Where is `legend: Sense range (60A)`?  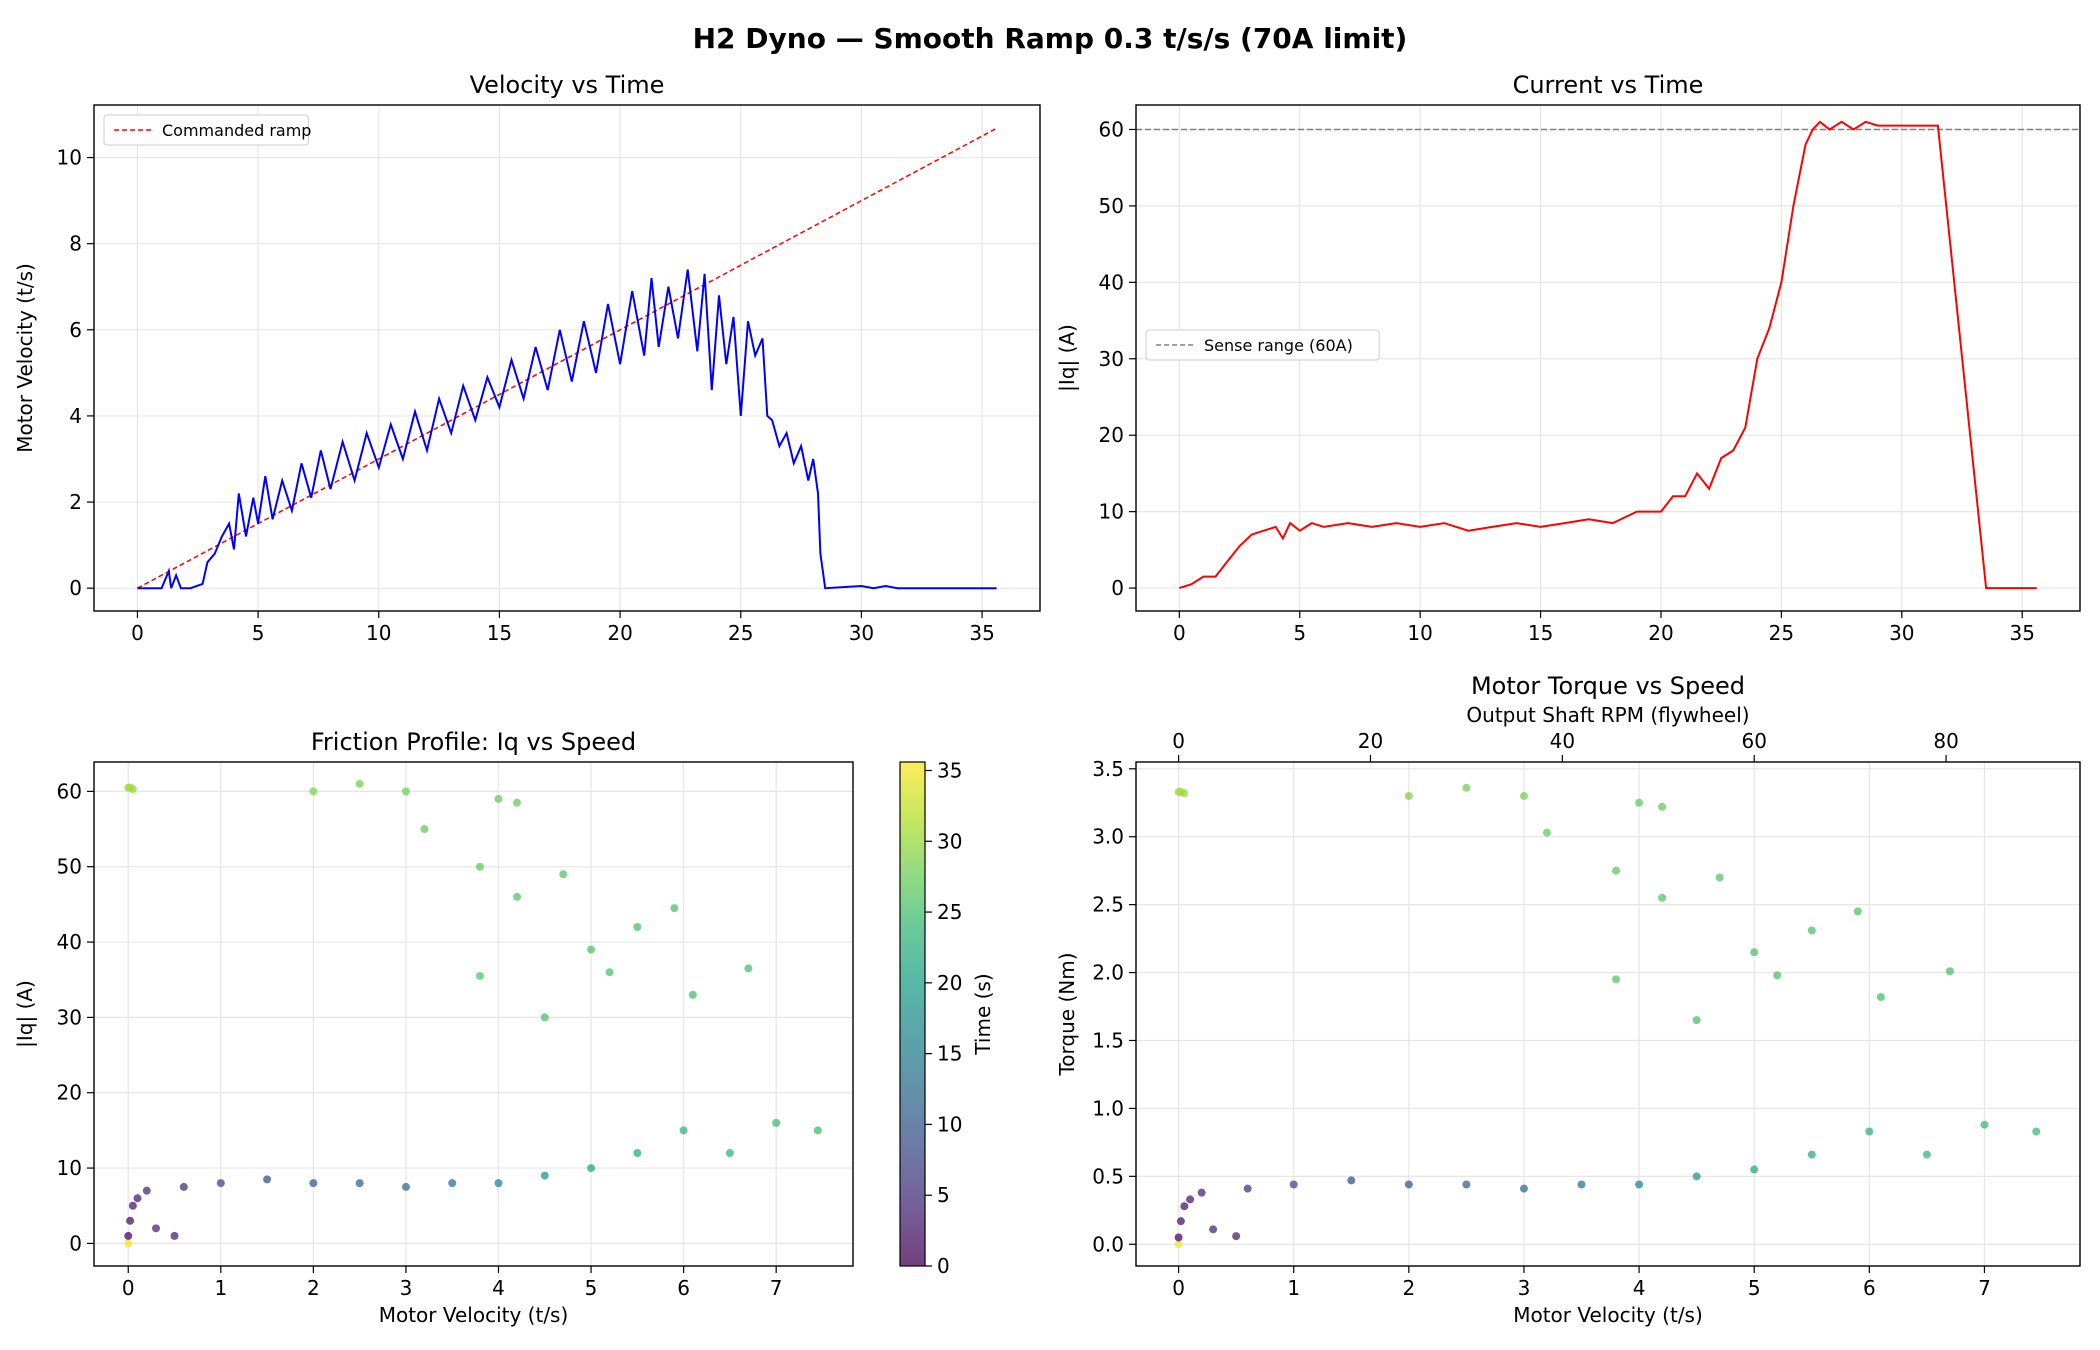
legend: Sense range (60A) is located at coordinates (1262, 345).